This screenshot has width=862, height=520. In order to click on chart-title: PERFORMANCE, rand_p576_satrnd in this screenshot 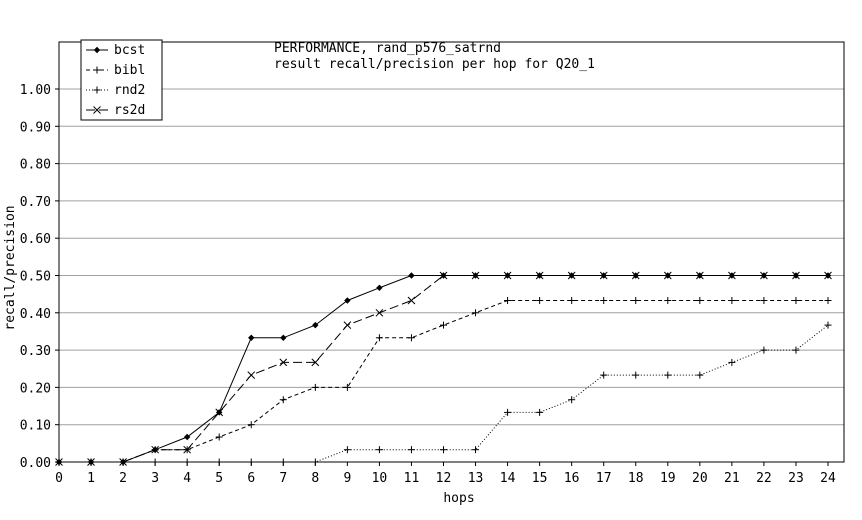, I will do `click(387, 48)`.